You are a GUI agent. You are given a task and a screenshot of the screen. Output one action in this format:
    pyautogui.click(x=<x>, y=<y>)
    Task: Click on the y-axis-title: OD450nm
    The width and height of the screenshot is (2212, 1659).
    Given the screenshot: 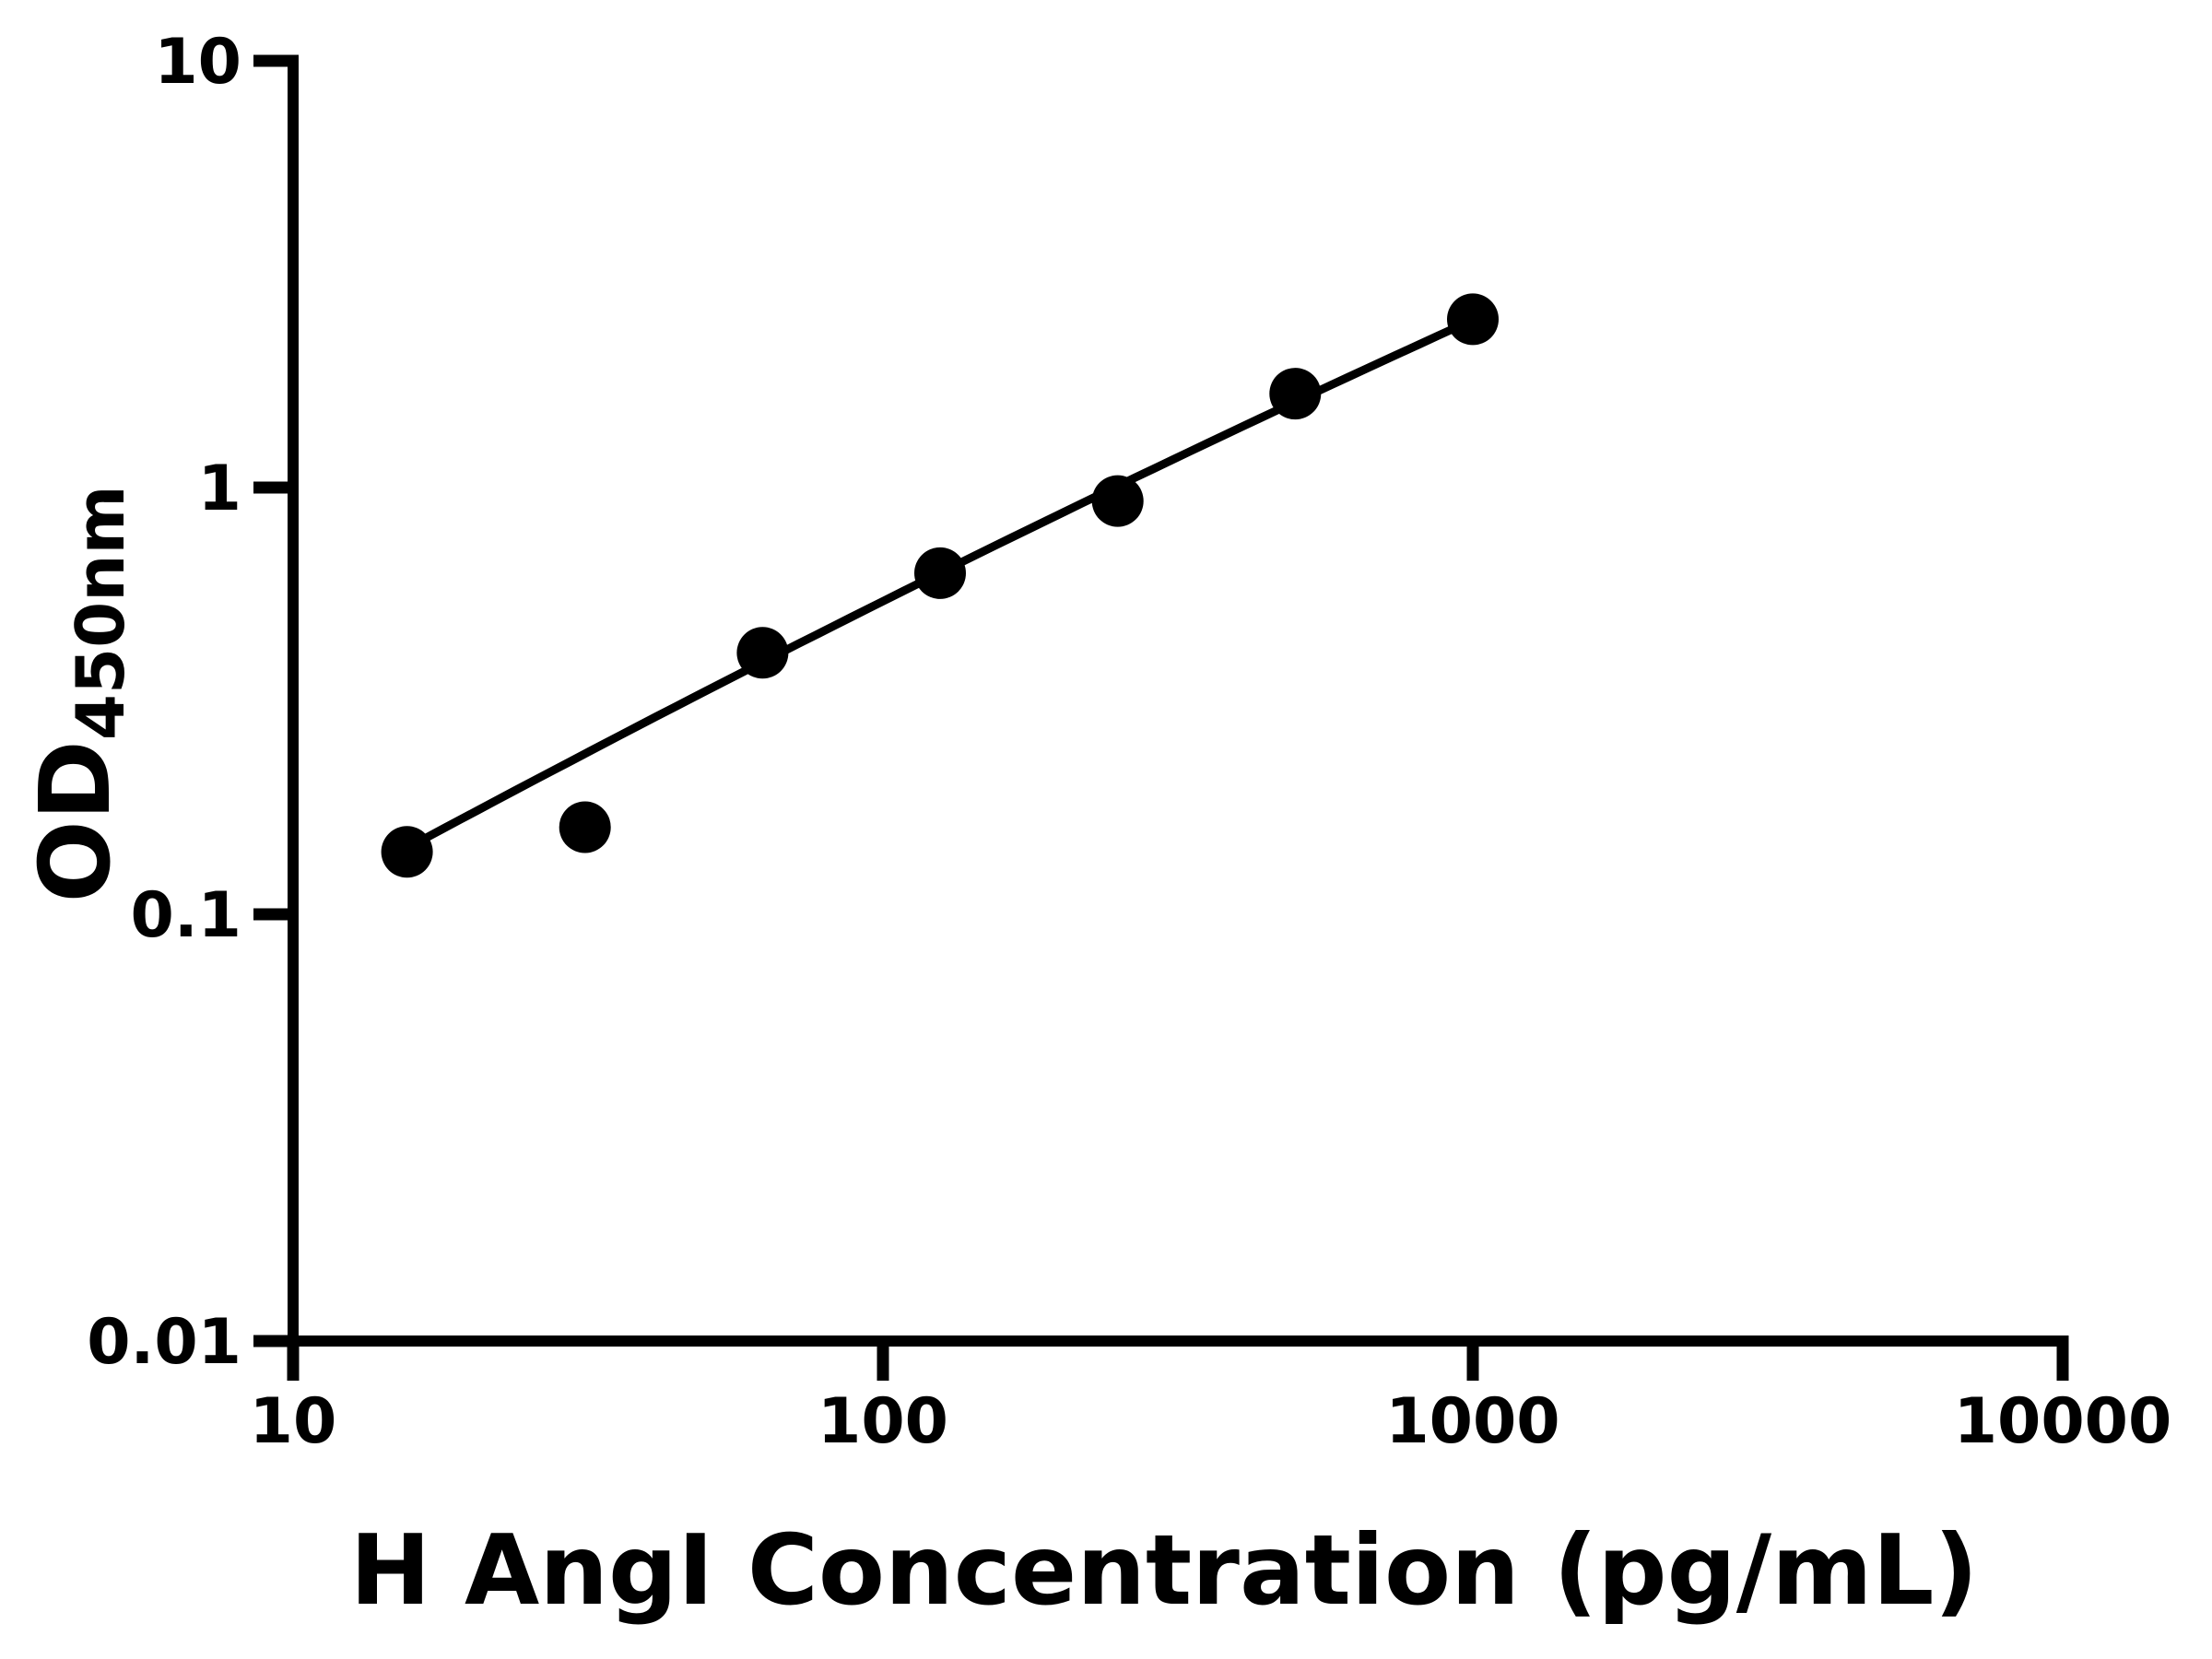 What is the action you would take?
    pyautogui.click(x=79, y=694)
    